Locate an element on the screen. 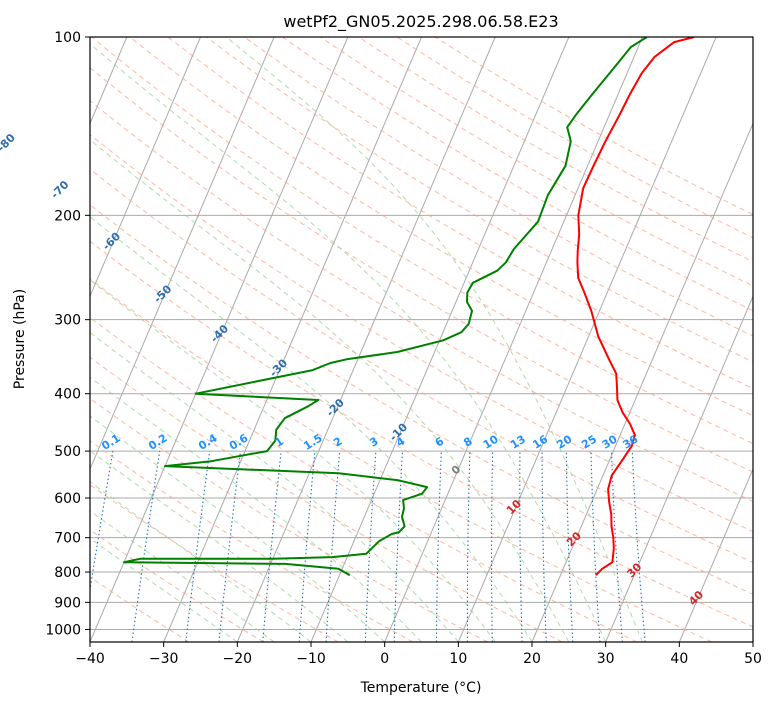 Image resolution: width=775 pixels, height=708 pixels. y-axis-ticks: 1000 900 800 700 600 500 400 300 200 100 is located at coordinates (67, 334).